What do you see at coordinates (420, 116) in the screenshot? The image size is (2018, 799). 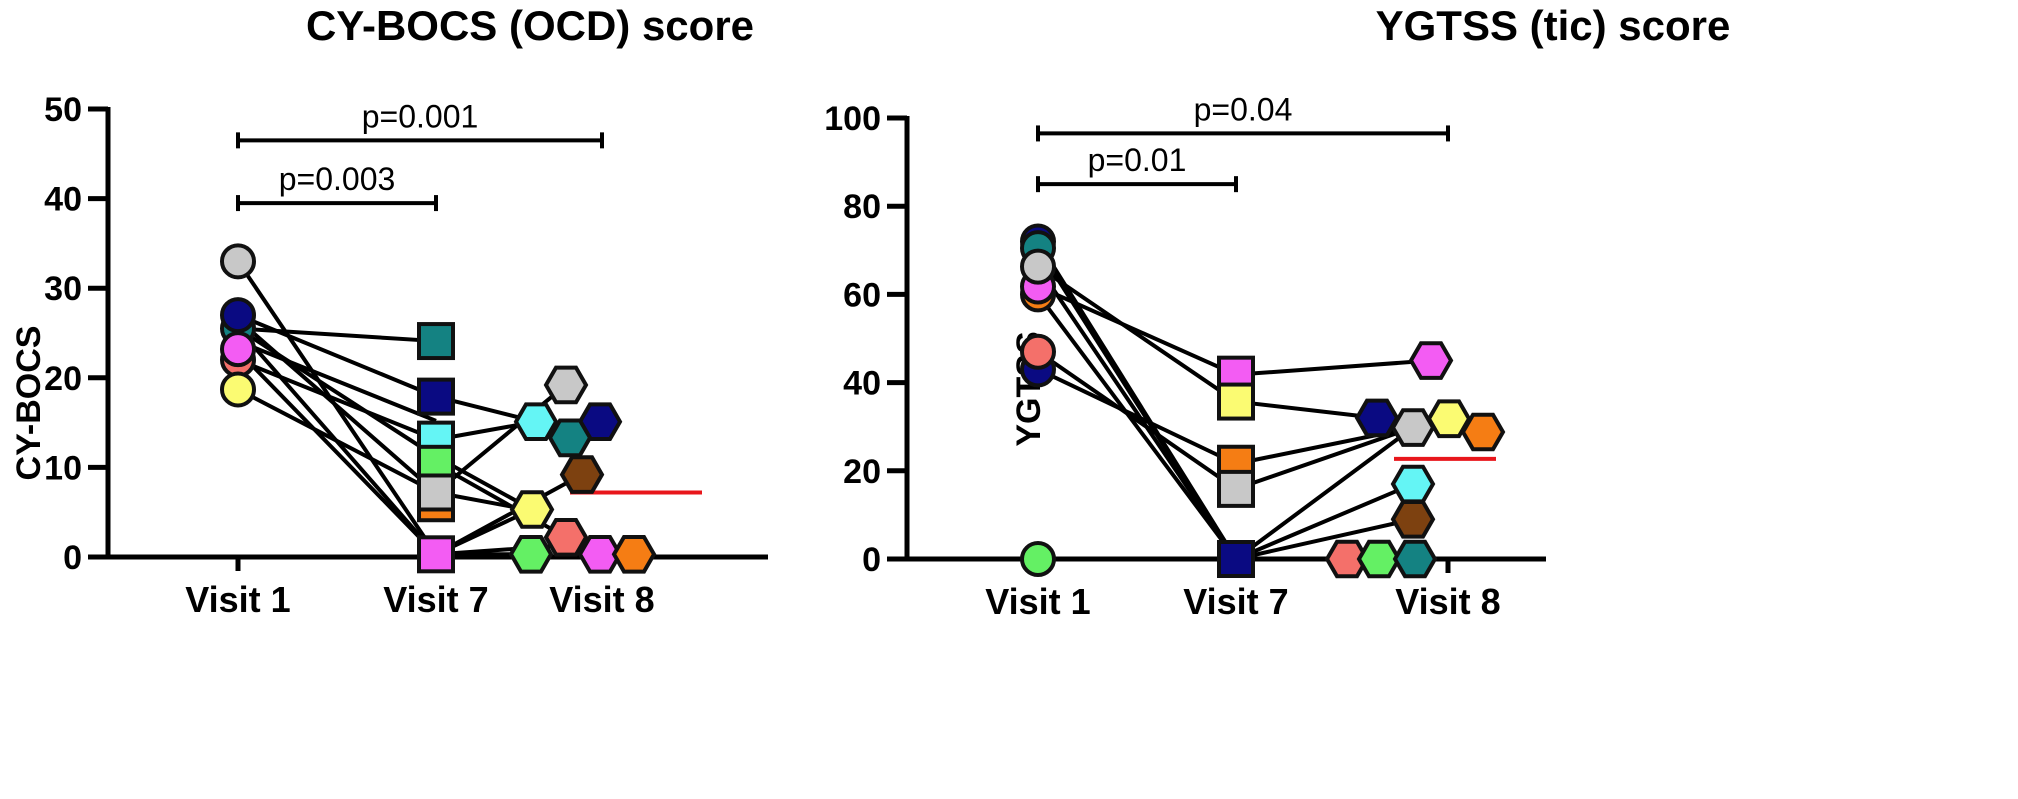 I see `p-value-label: p=0.001` at bounding box center [420, 116].